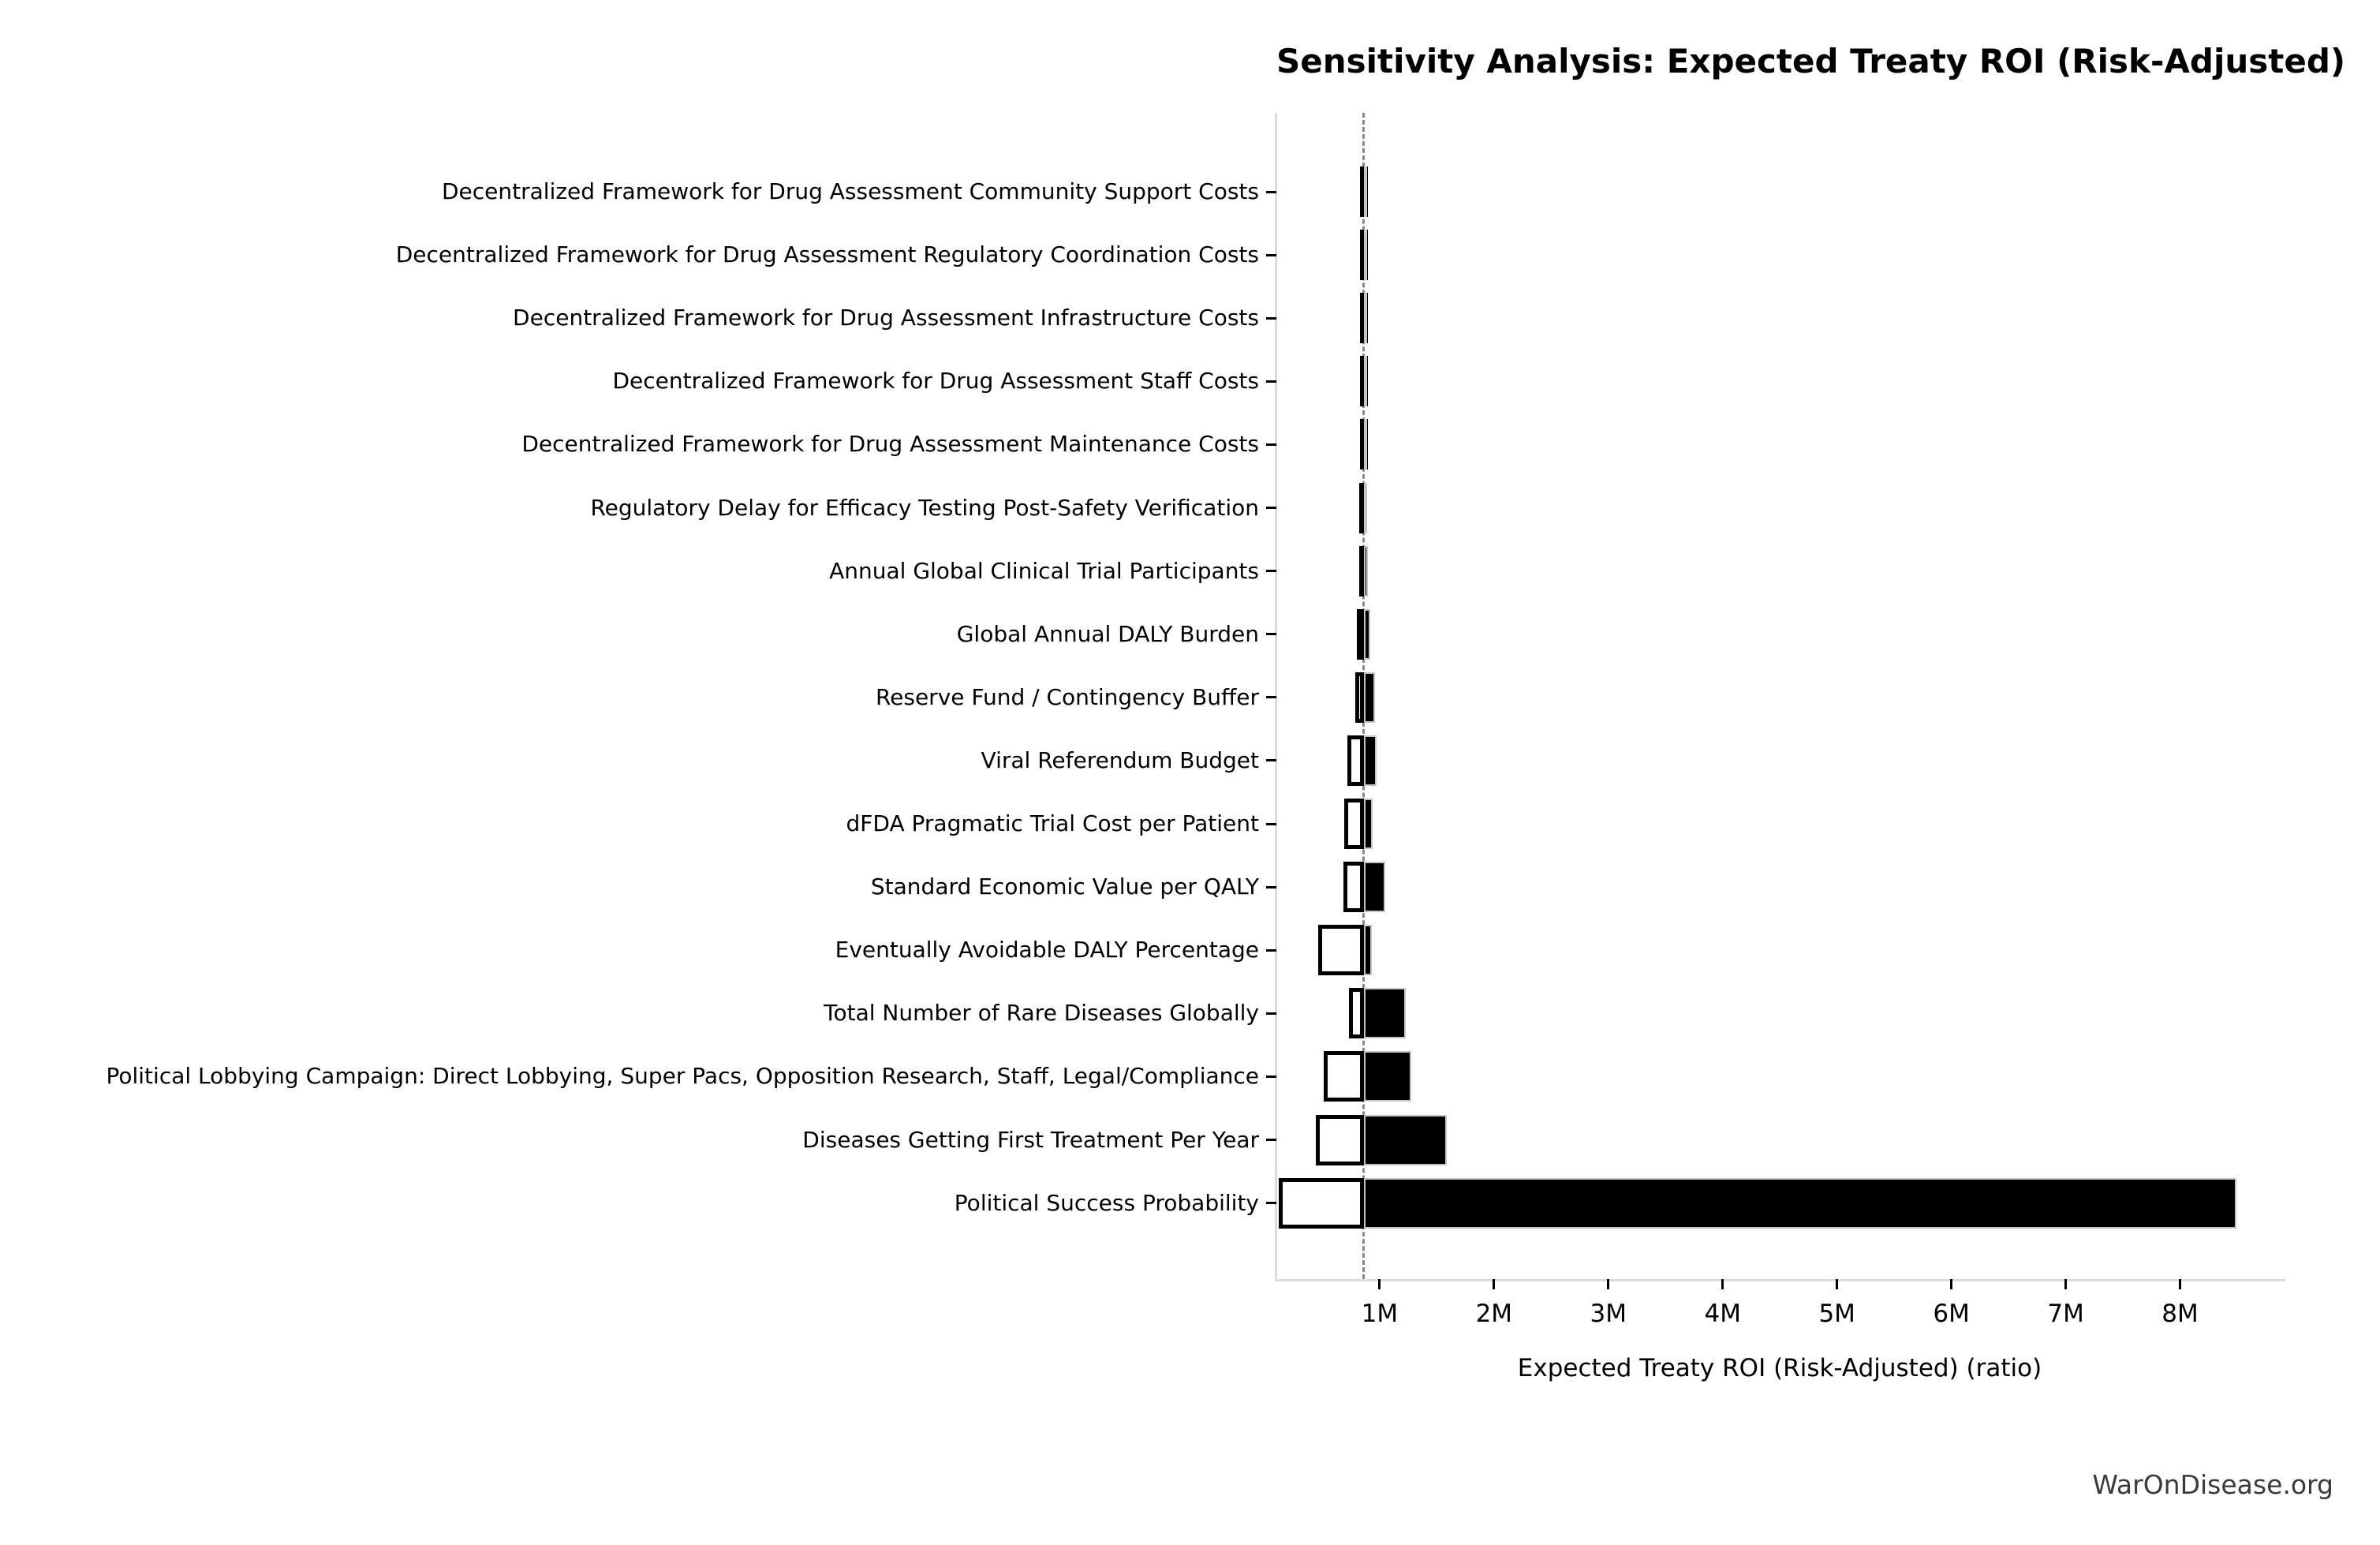  I want to click on category-label: Reserve Fund / Contingency Buffer, so click(1067, 696).